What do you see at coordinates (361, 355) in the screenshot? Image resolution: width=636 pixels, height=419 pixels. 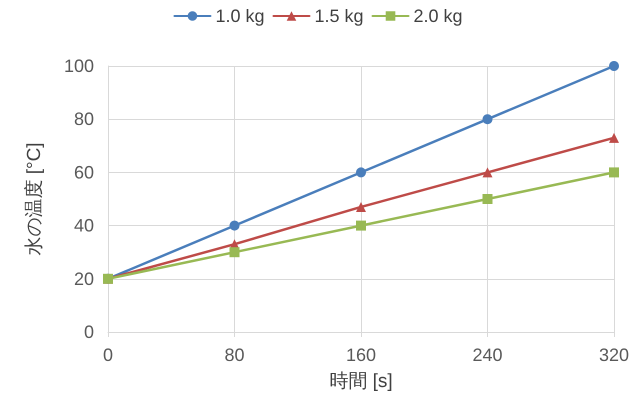 I see `x-tick-label: 160` at bounding box center [361, 355].